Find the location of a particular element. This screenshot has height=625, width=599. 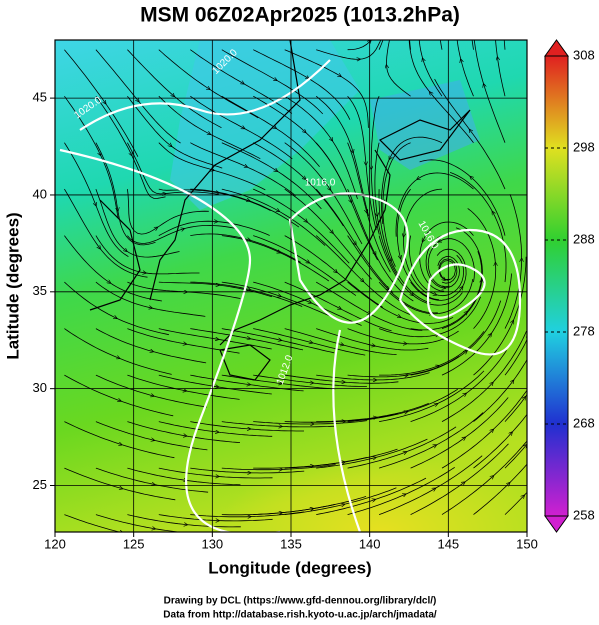

colorbar-max-arrow is located at coordinates (556, 48).